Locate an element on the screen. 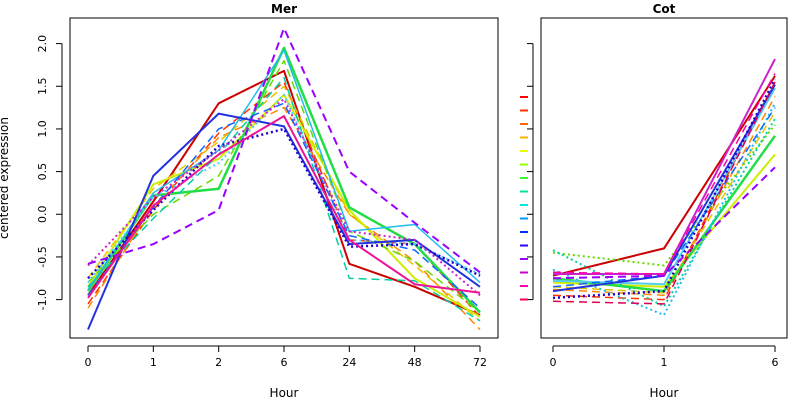 The width and height of the screenshot is (800, 400). cot-y-axis is located at coordinates (530, 172).